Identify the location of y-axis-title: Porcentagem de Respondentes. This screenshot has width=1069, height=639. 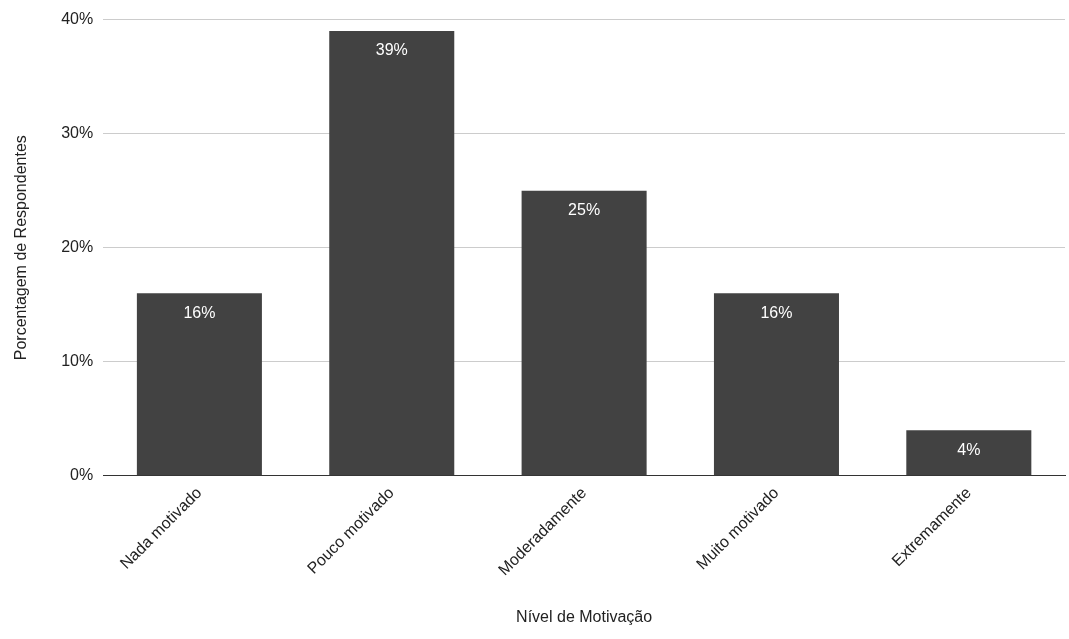
(21, 248).